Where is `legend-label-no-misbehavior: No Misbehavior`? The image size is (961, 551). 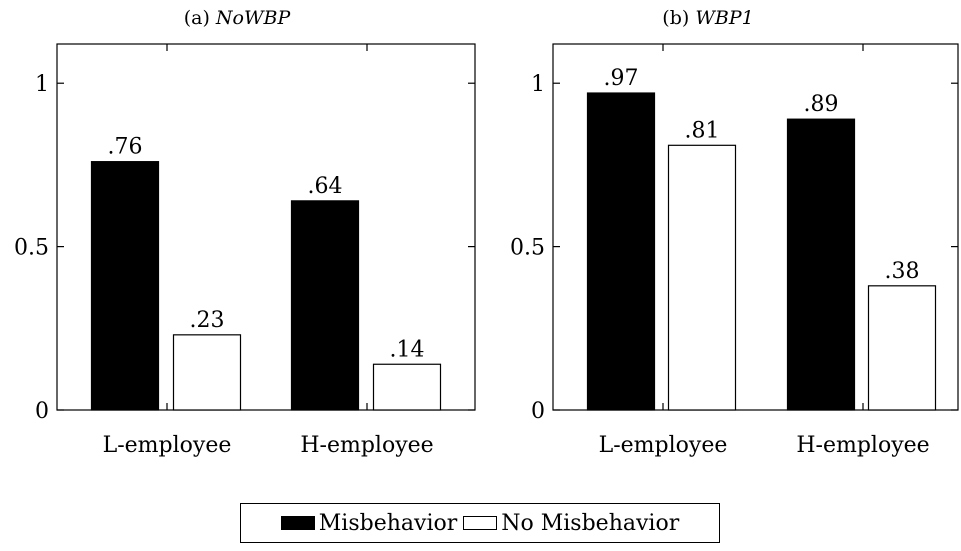 legend-label-no-misbehavior: No Misbehavior is located at coordinates (590, 523).